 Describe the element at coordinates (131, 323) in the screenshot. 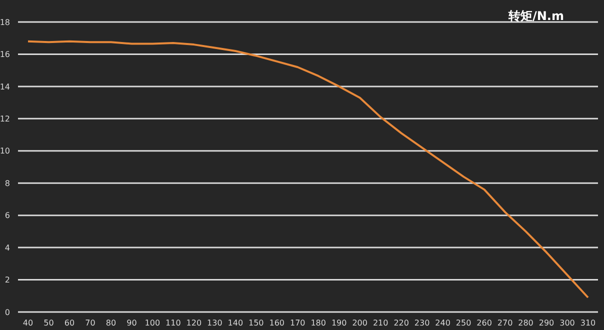

I see `x-tick-label: 90` at that location.